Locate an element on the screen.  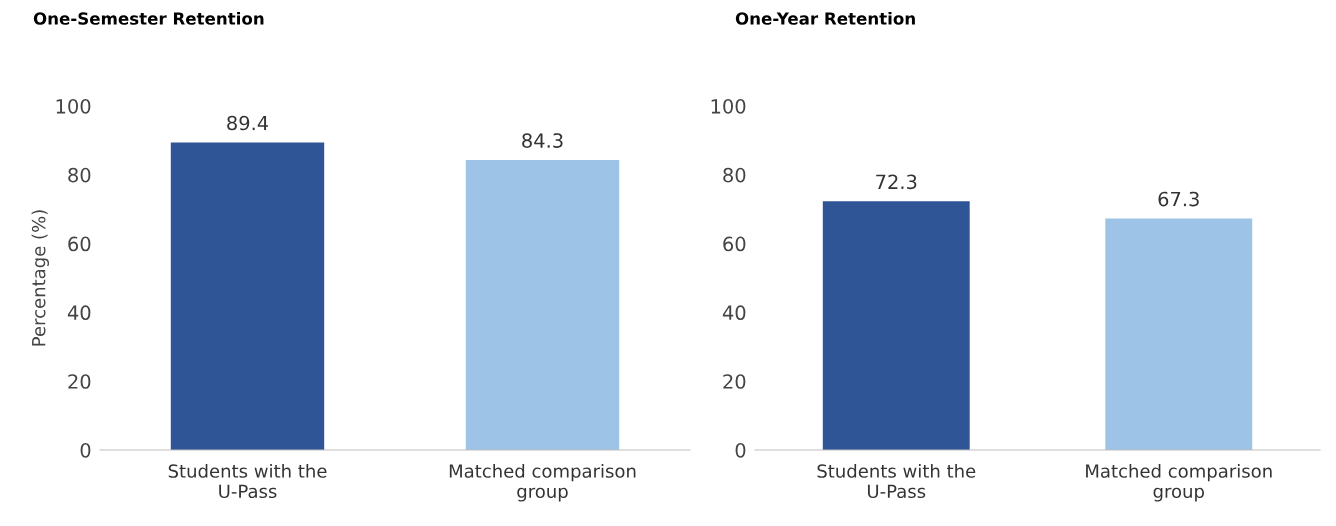
data-label: 72.3 is located at coordinates (896, 182).